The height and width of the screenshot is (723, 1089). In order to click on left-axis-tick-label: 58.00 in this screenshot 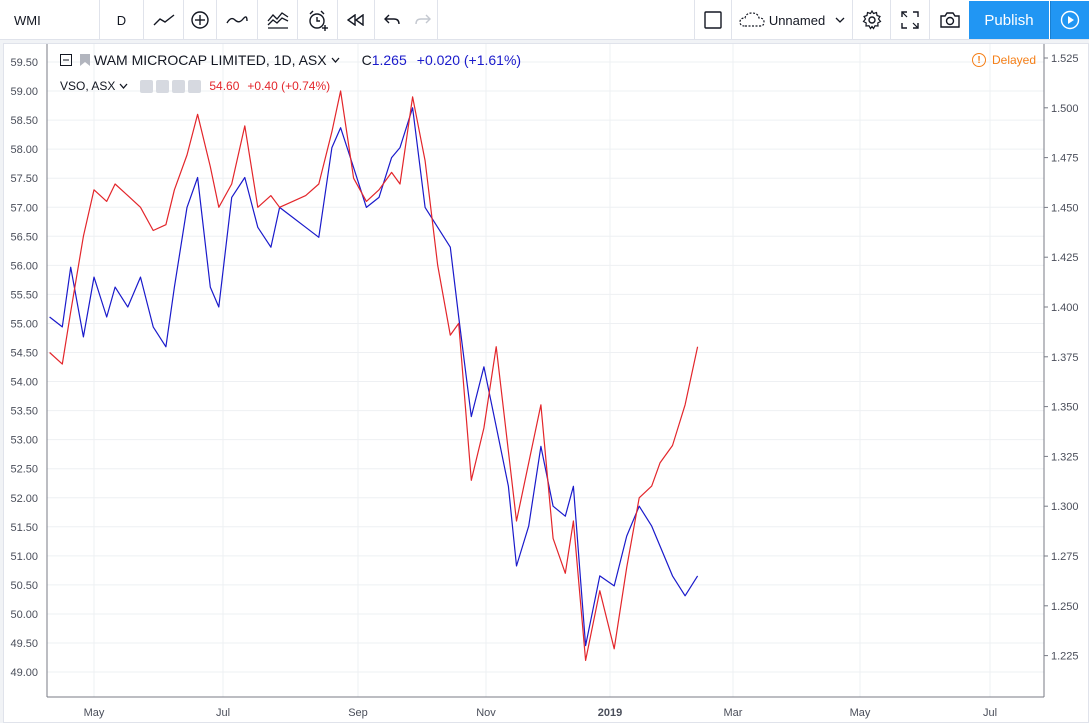, I will do `click(24, 150)`.